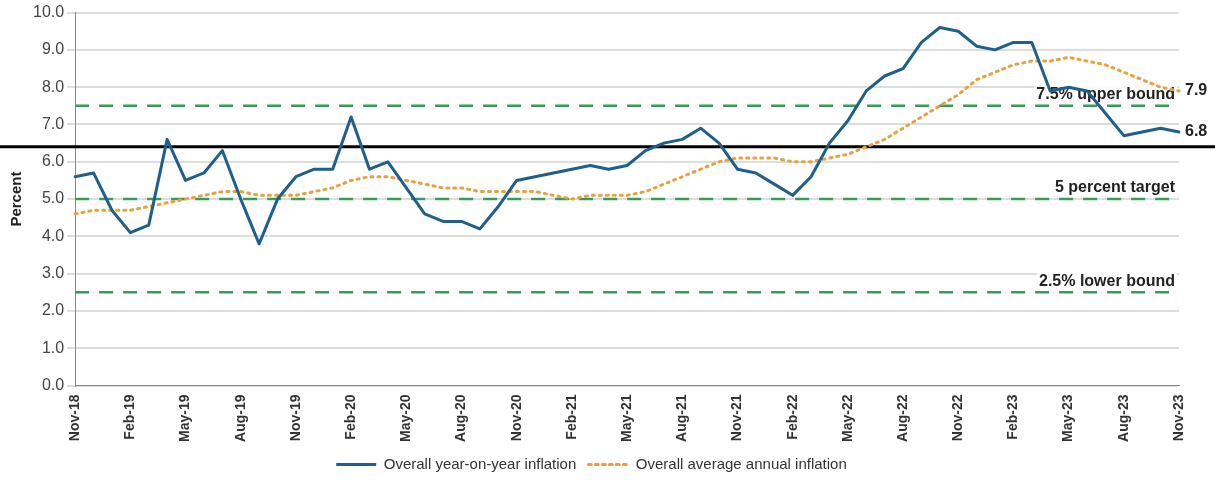 Image resolution: width=1215 pixels, height=482 pixels. I want to click on x-tick-label: Feb-19, so click(129, 417).